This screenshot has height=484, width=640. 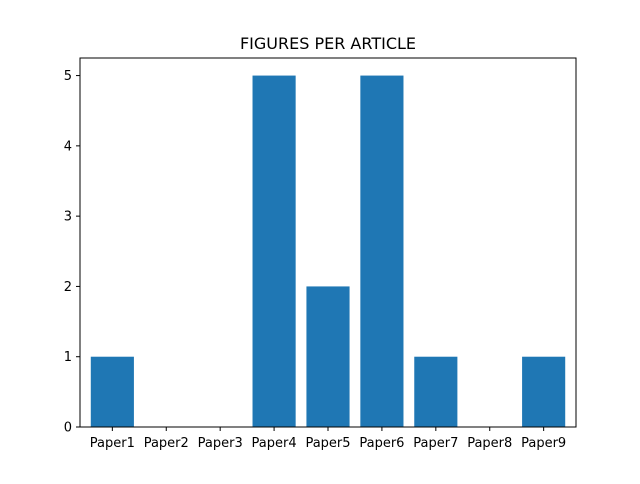 I want to click on bar-paper7, so click(x=436, y=391).